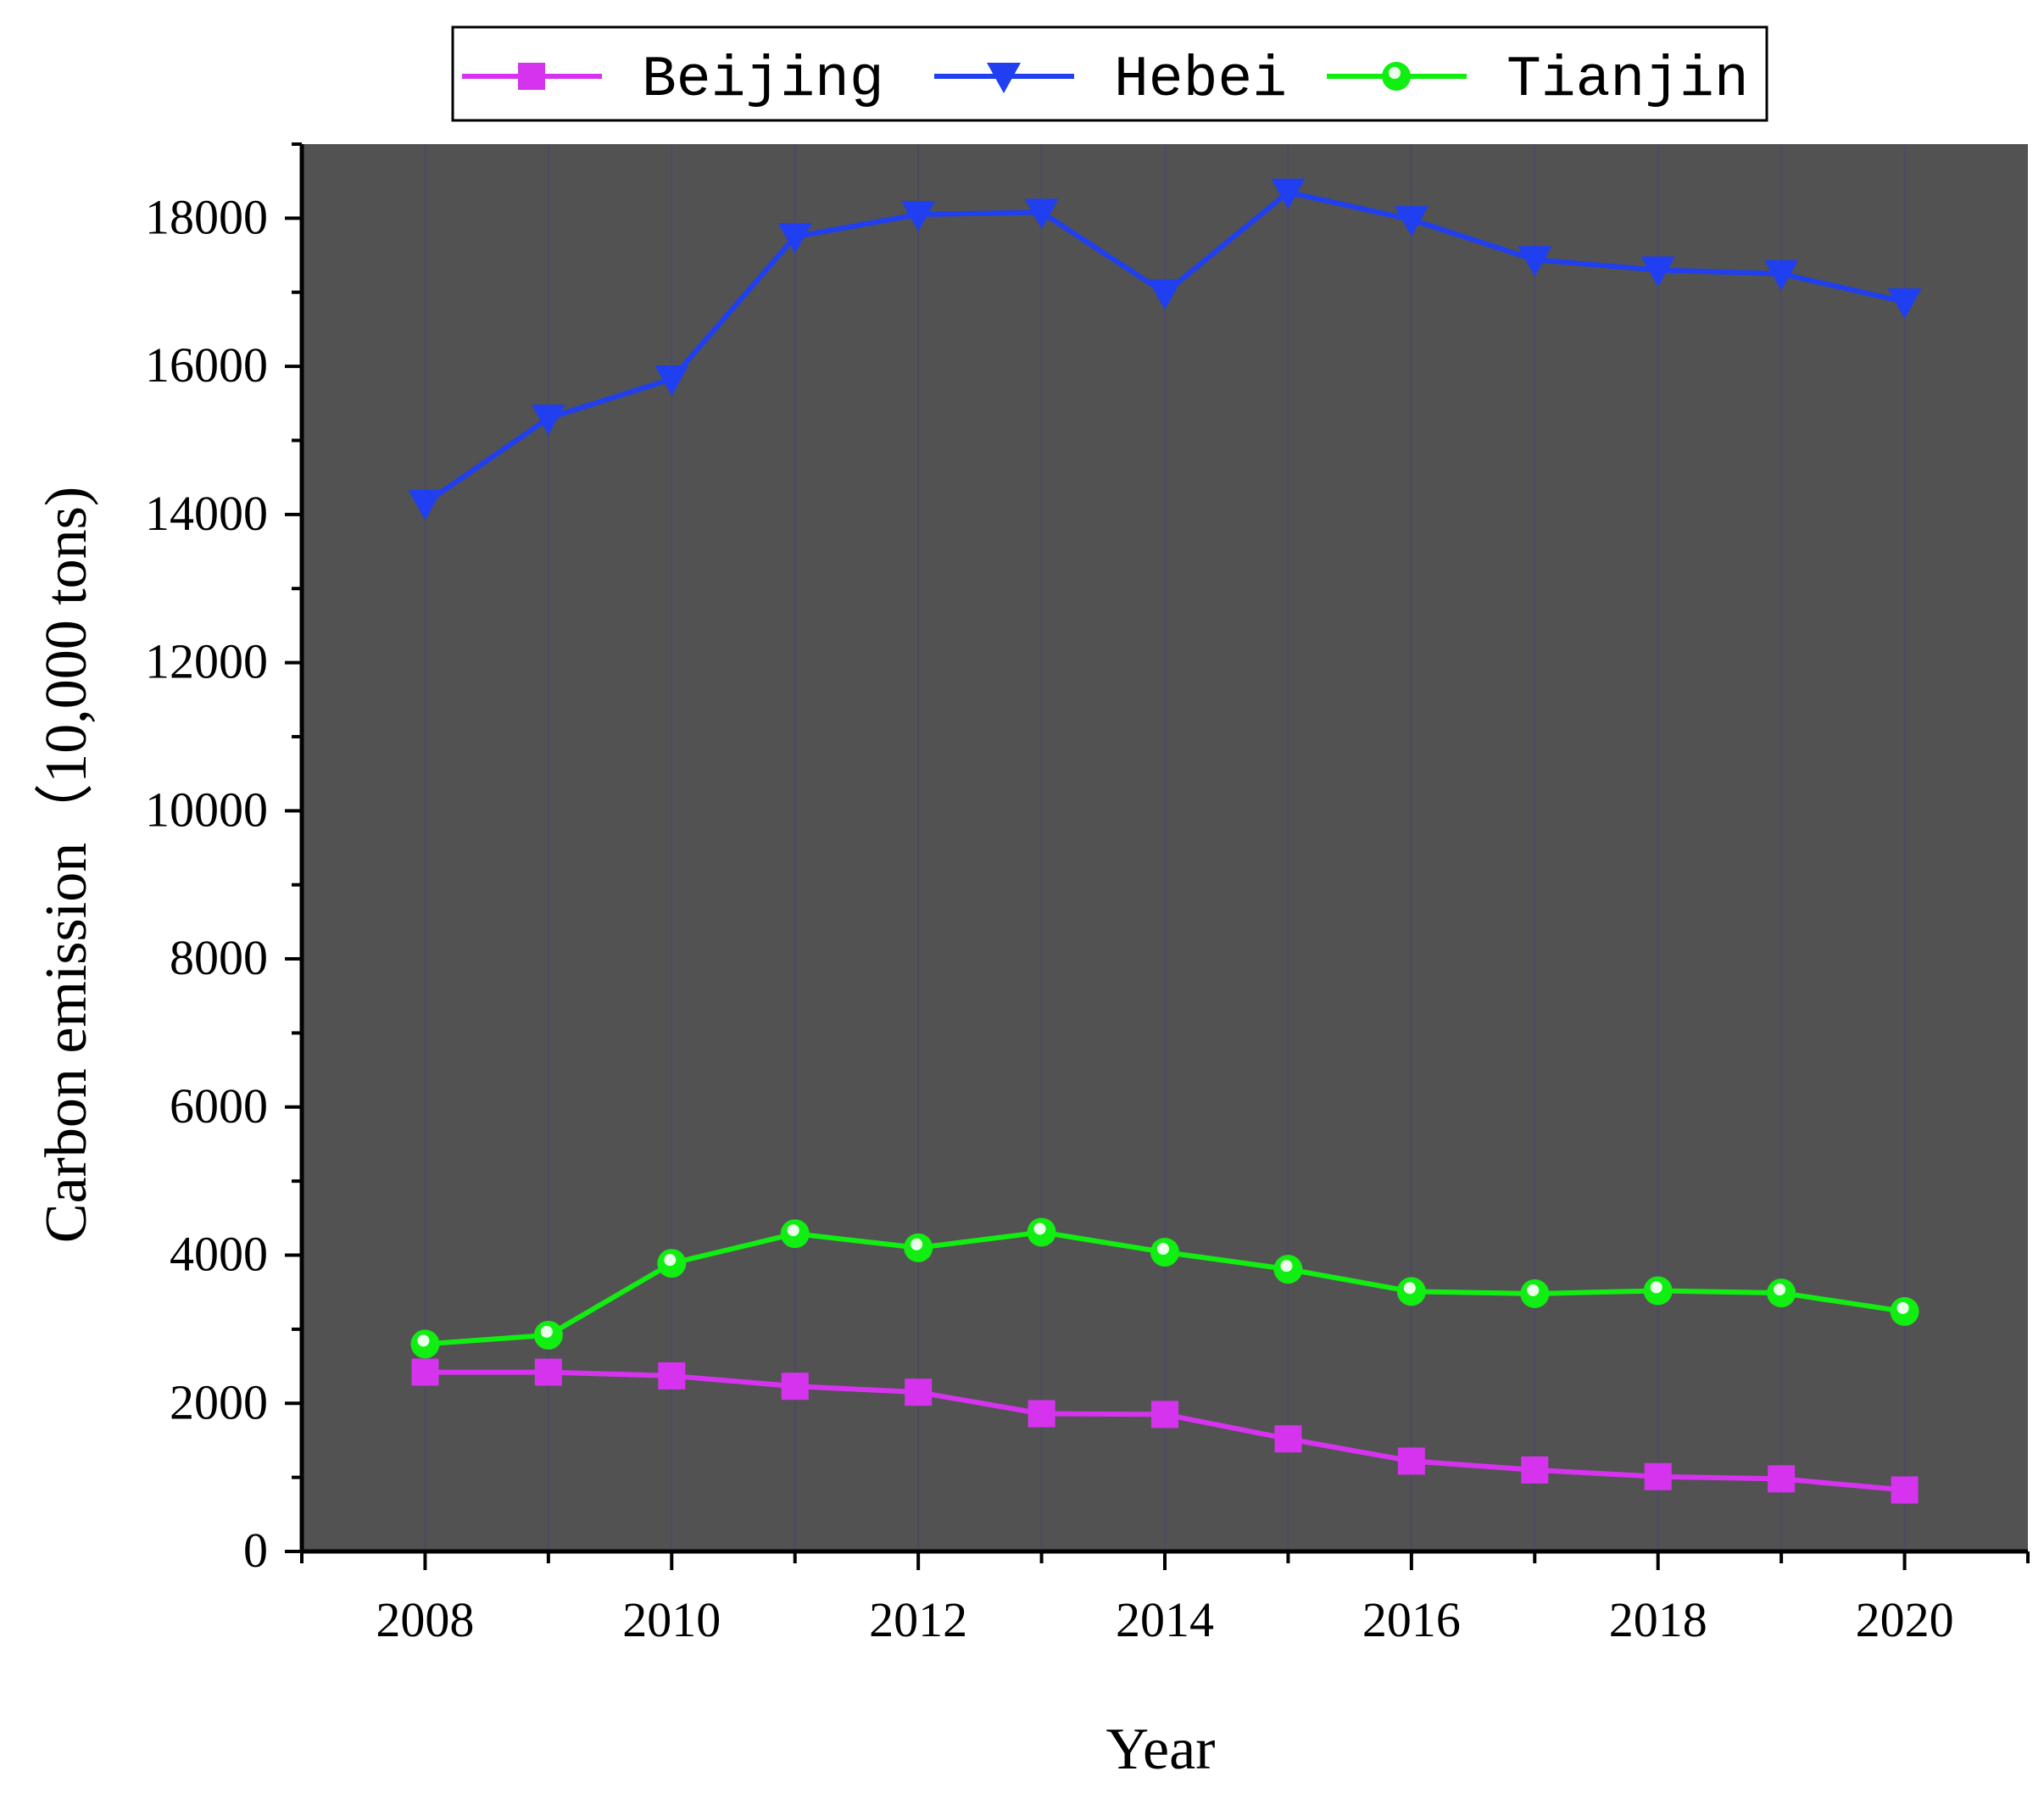 The width and height of the screenshot is (2044, 1799). Describe the element at coordinates (206, 661) in the screenshot. I see `y-tick-label: 12000` at that location.